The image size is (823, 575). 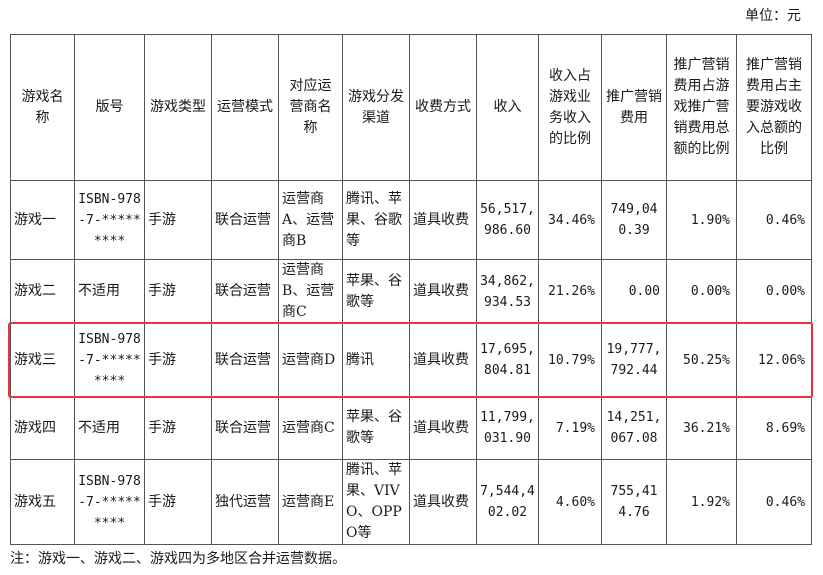 I want to click on cell-promo-cost: 755,414.76, so click(x=634, y=502).